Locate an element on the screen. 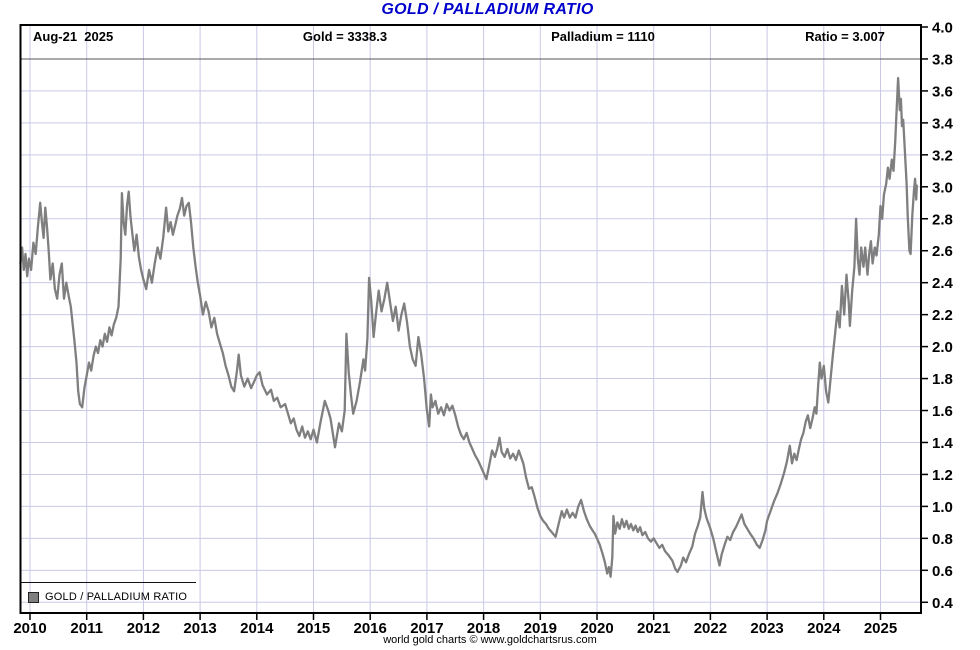 This screenshot has width=980, height=650. svg-text: 2025 is located at coordinates (880, 628).